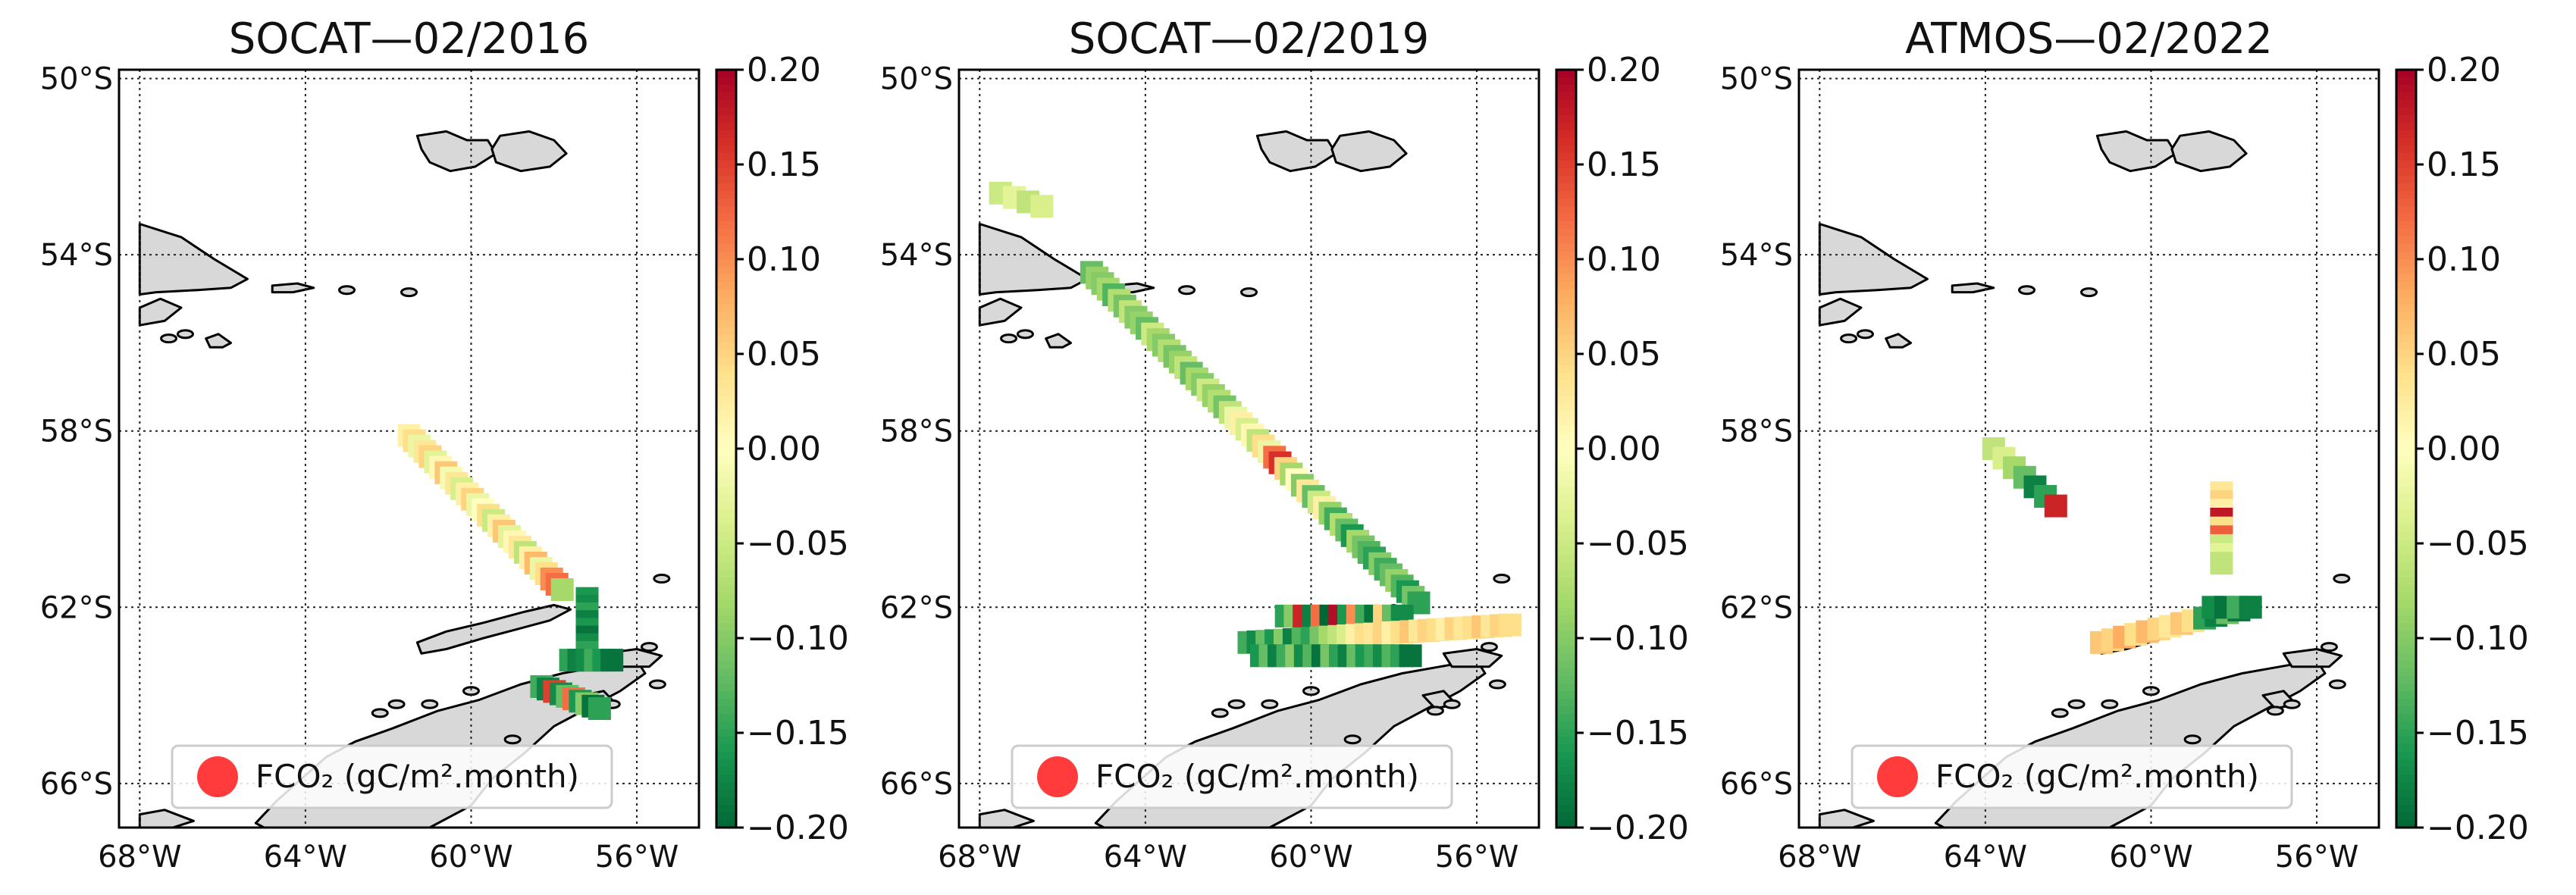  What do you see at coordinates (1624, 259) in the screenshot?
I see `colorbar-tick-label: 0.10` at bounding box center [1624, 259].